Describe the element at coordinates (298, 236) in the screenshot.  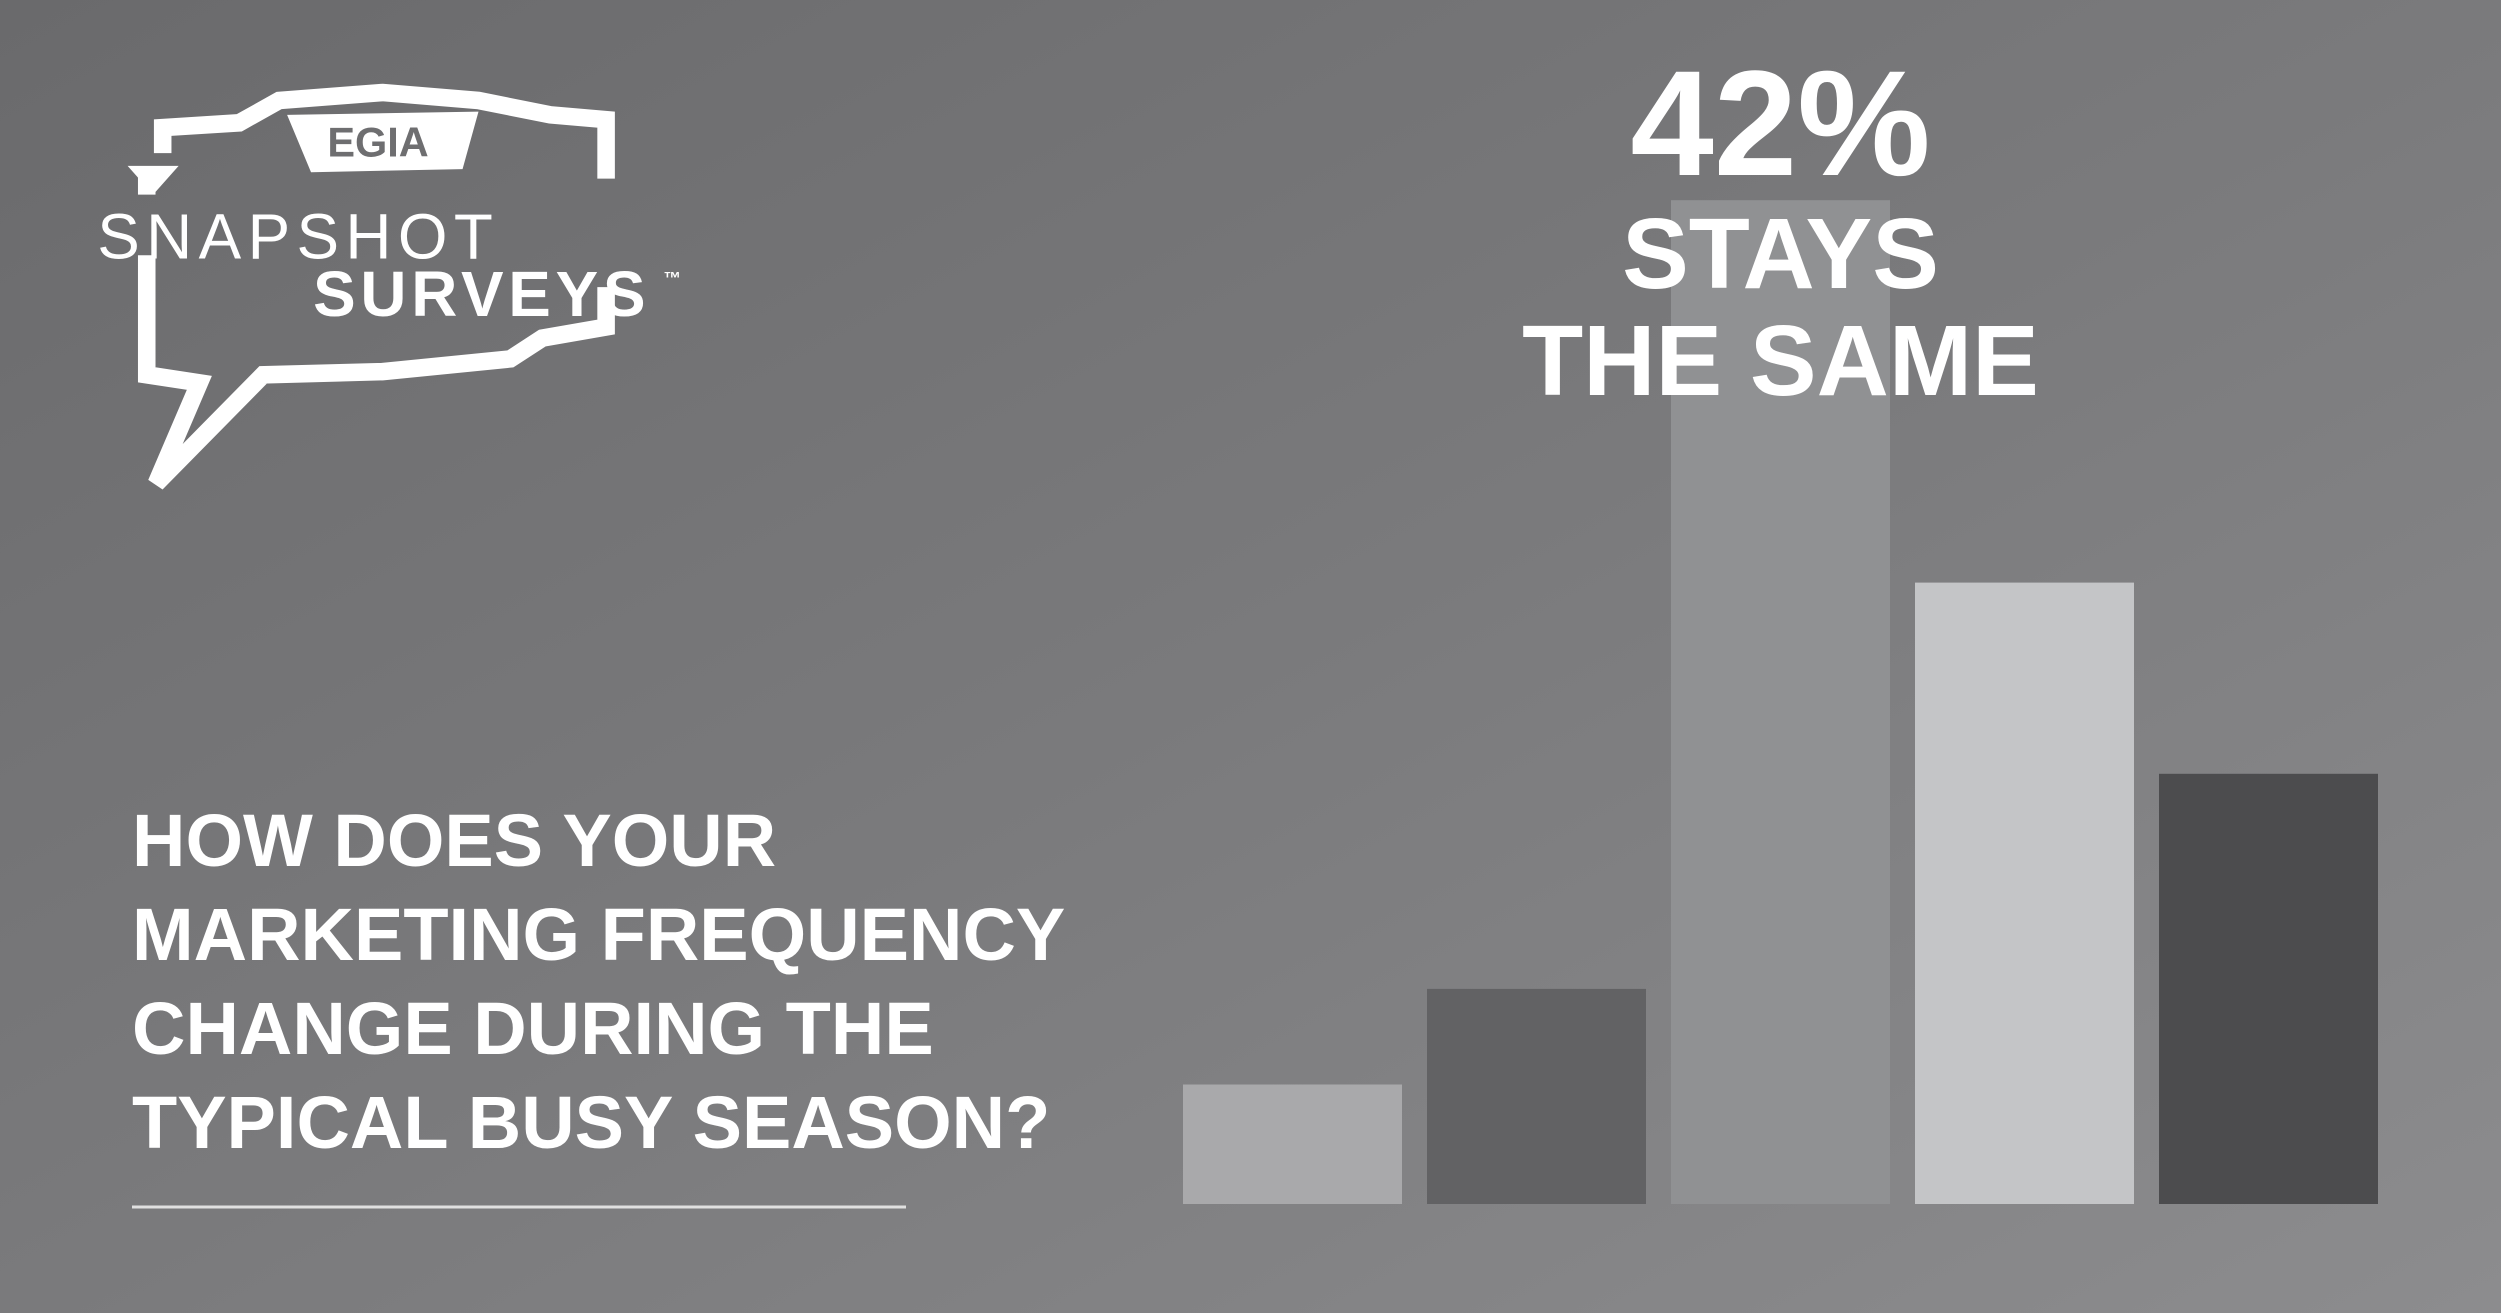
I see `logo-line1: SNAPSHOT` at that location.